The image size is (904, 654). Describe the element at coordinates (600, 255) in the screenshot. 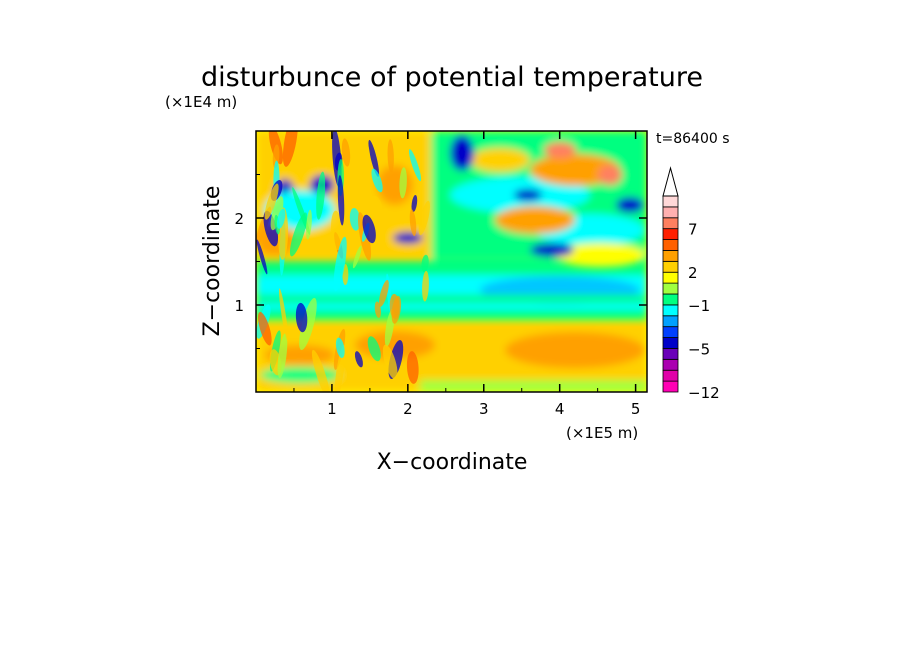

I see `upper-yellow-wave` at that location.